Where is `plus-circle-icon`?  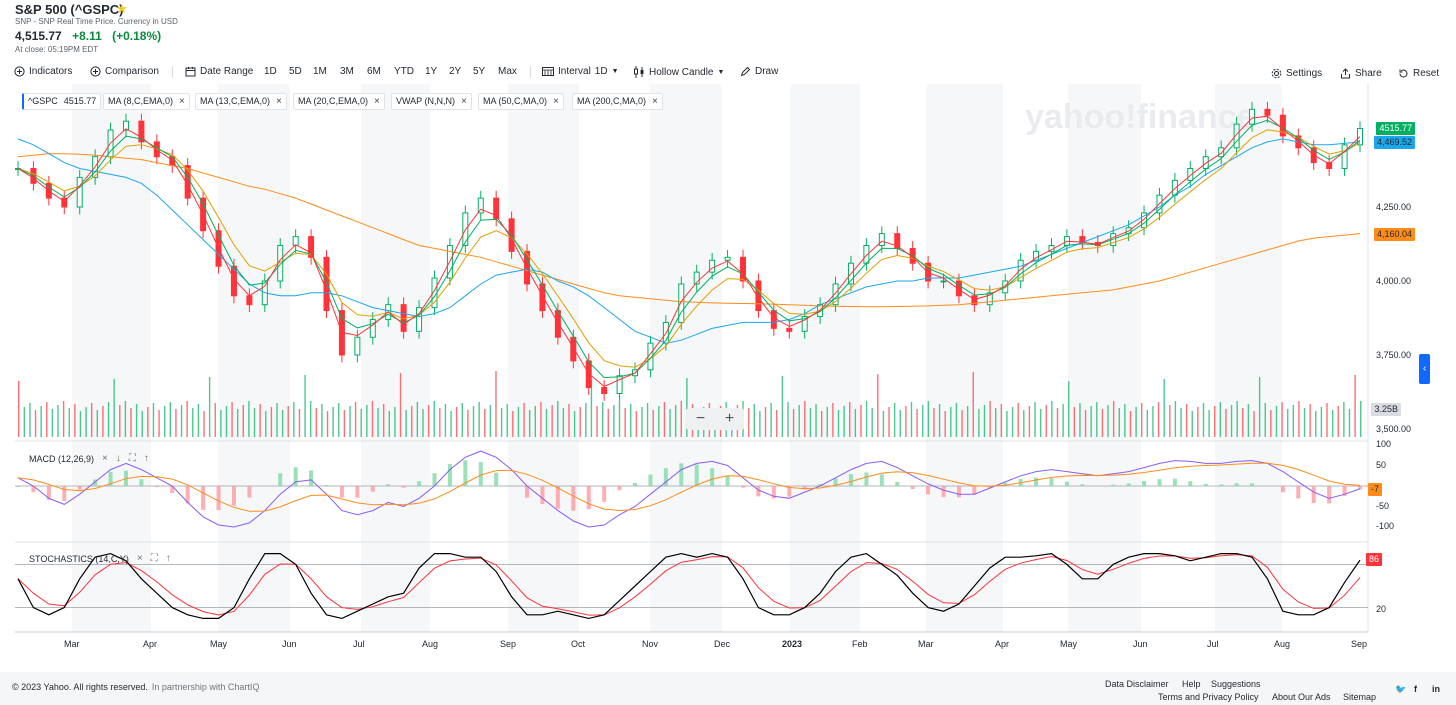 plus-circle-icon is located at coordinates (19, 71).